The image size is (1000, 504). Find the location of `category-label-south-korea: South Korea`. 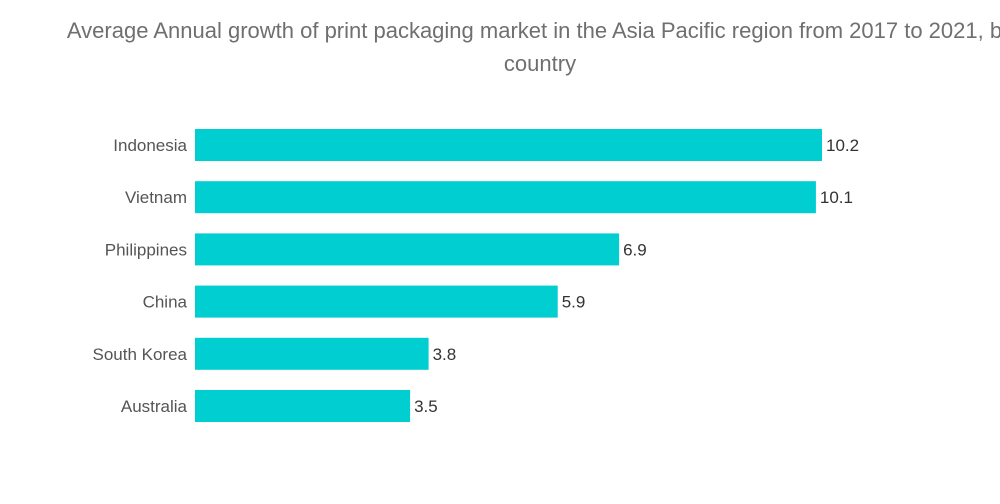

category-label-south-korea: South Korea is located at coordinates (139, 354).